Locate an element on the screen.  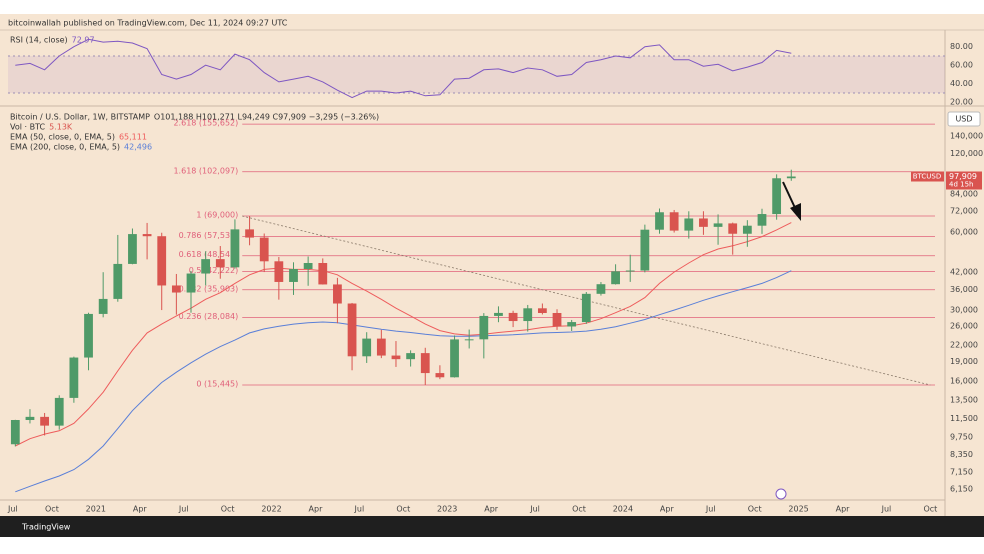
price-tag-box is located at coordinates (964, 180).